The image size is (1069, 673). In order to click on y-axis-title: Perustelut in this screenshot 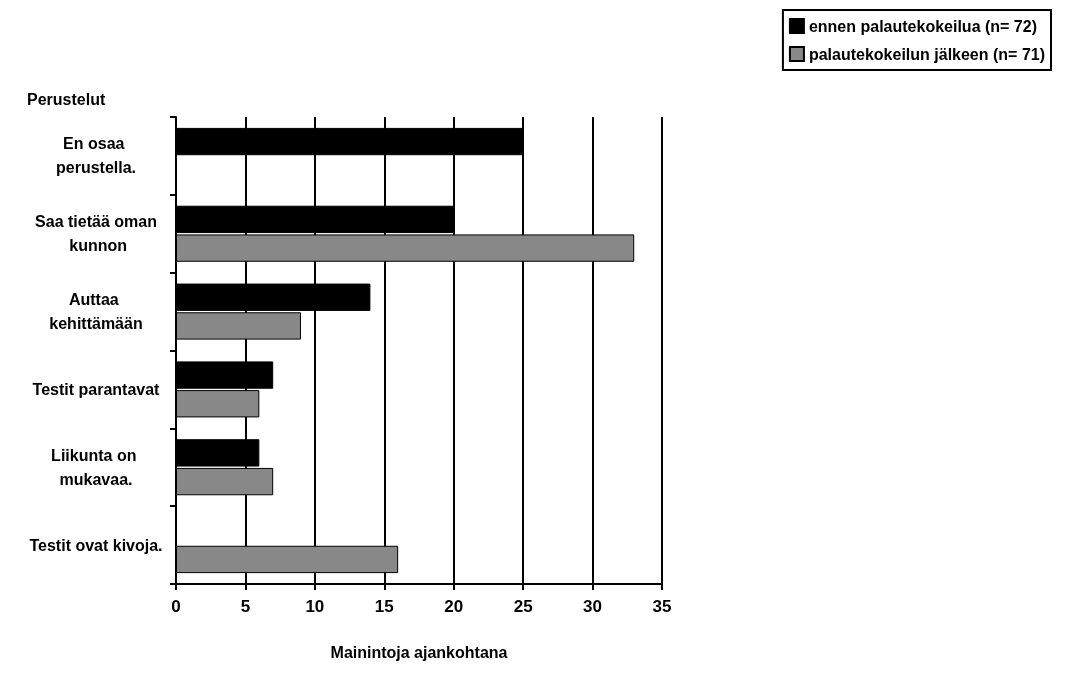, I will do `click(66, 99)`.